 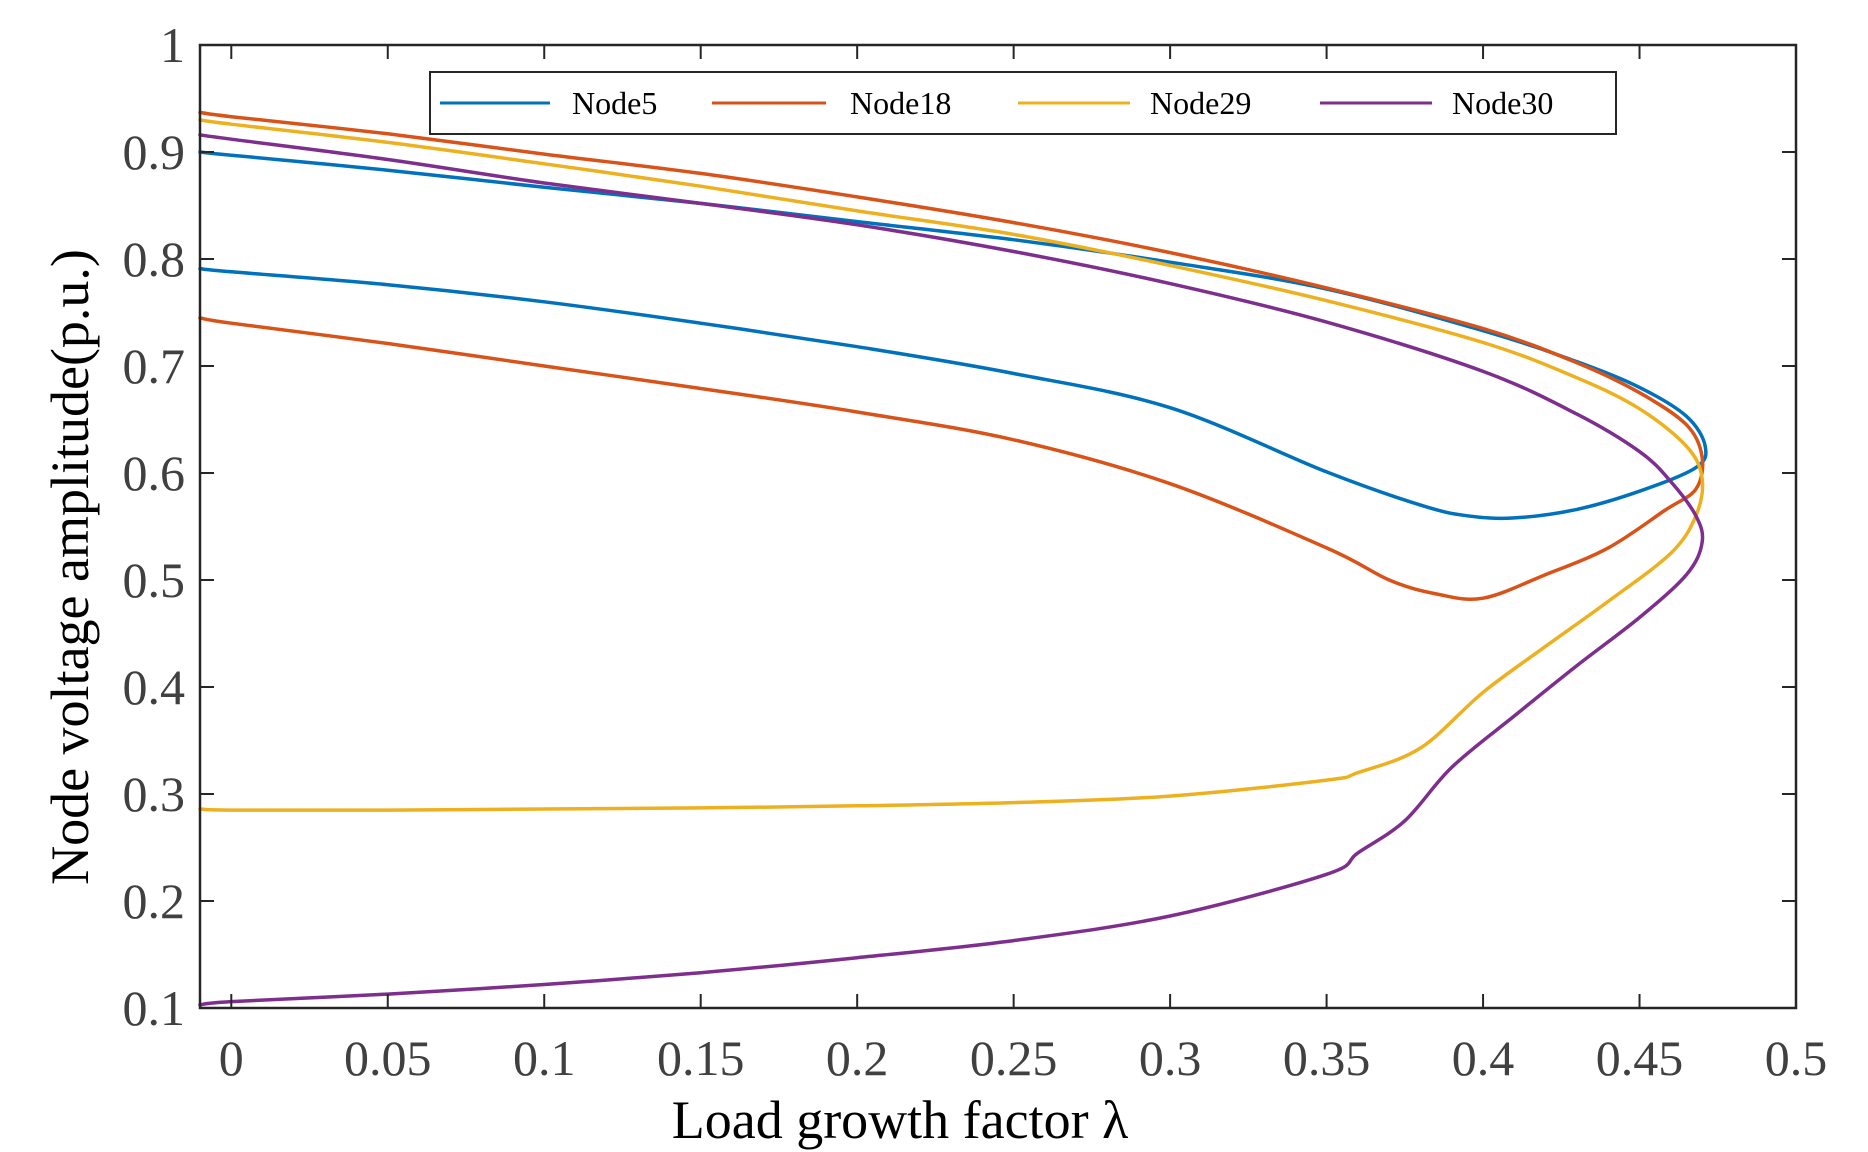 I want to click on x-tick-labels: 0 0.05 0.1 0.15 0.2 0.25 0.3 0.35 0.4 0.45 0.5, so click(x=1023, y=1058).